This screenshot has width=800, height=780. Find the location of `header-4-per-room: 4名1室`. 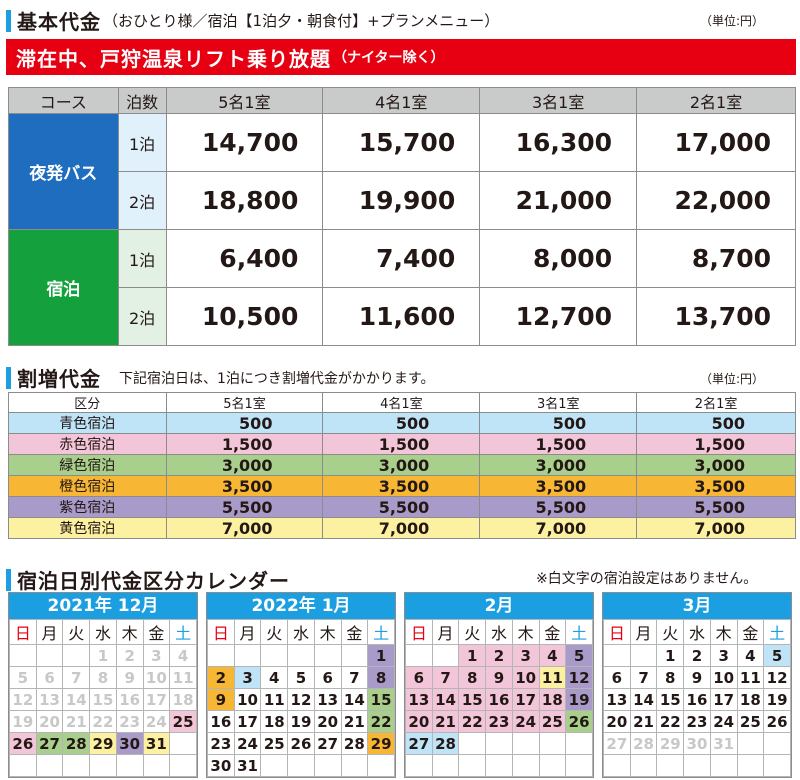

header-4-per-room: 4名1室 is located at coordinates (401, 100).